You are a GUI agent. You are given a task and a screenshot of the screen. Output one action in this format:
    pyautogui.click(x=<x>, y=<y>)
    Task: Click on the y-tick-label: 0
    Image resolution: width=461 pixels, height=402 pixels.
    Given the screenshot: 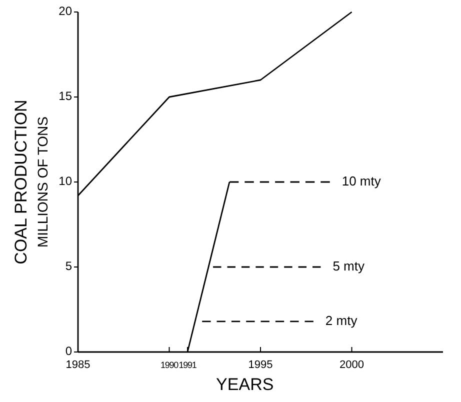 What is the action you would take?
    pyautogui.click(x=68, y=351)
    